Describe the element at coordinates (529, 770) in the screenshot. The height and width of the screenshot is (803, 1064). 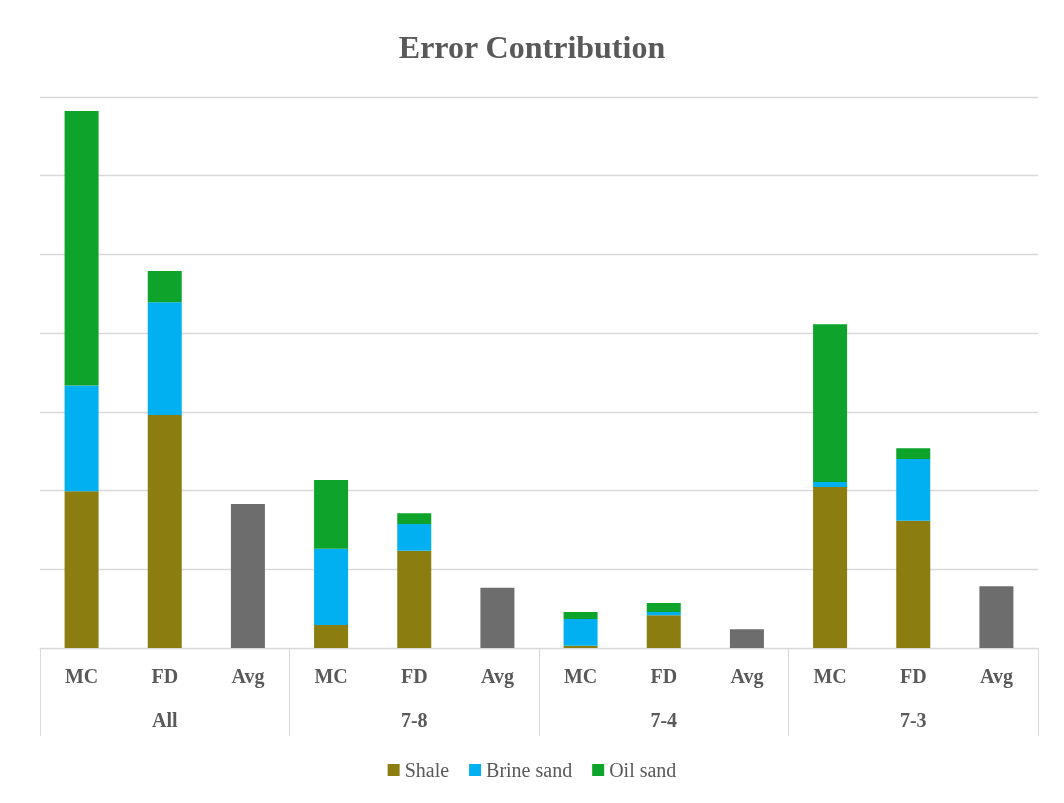
I see `legend-label: Brine sand` at that location.